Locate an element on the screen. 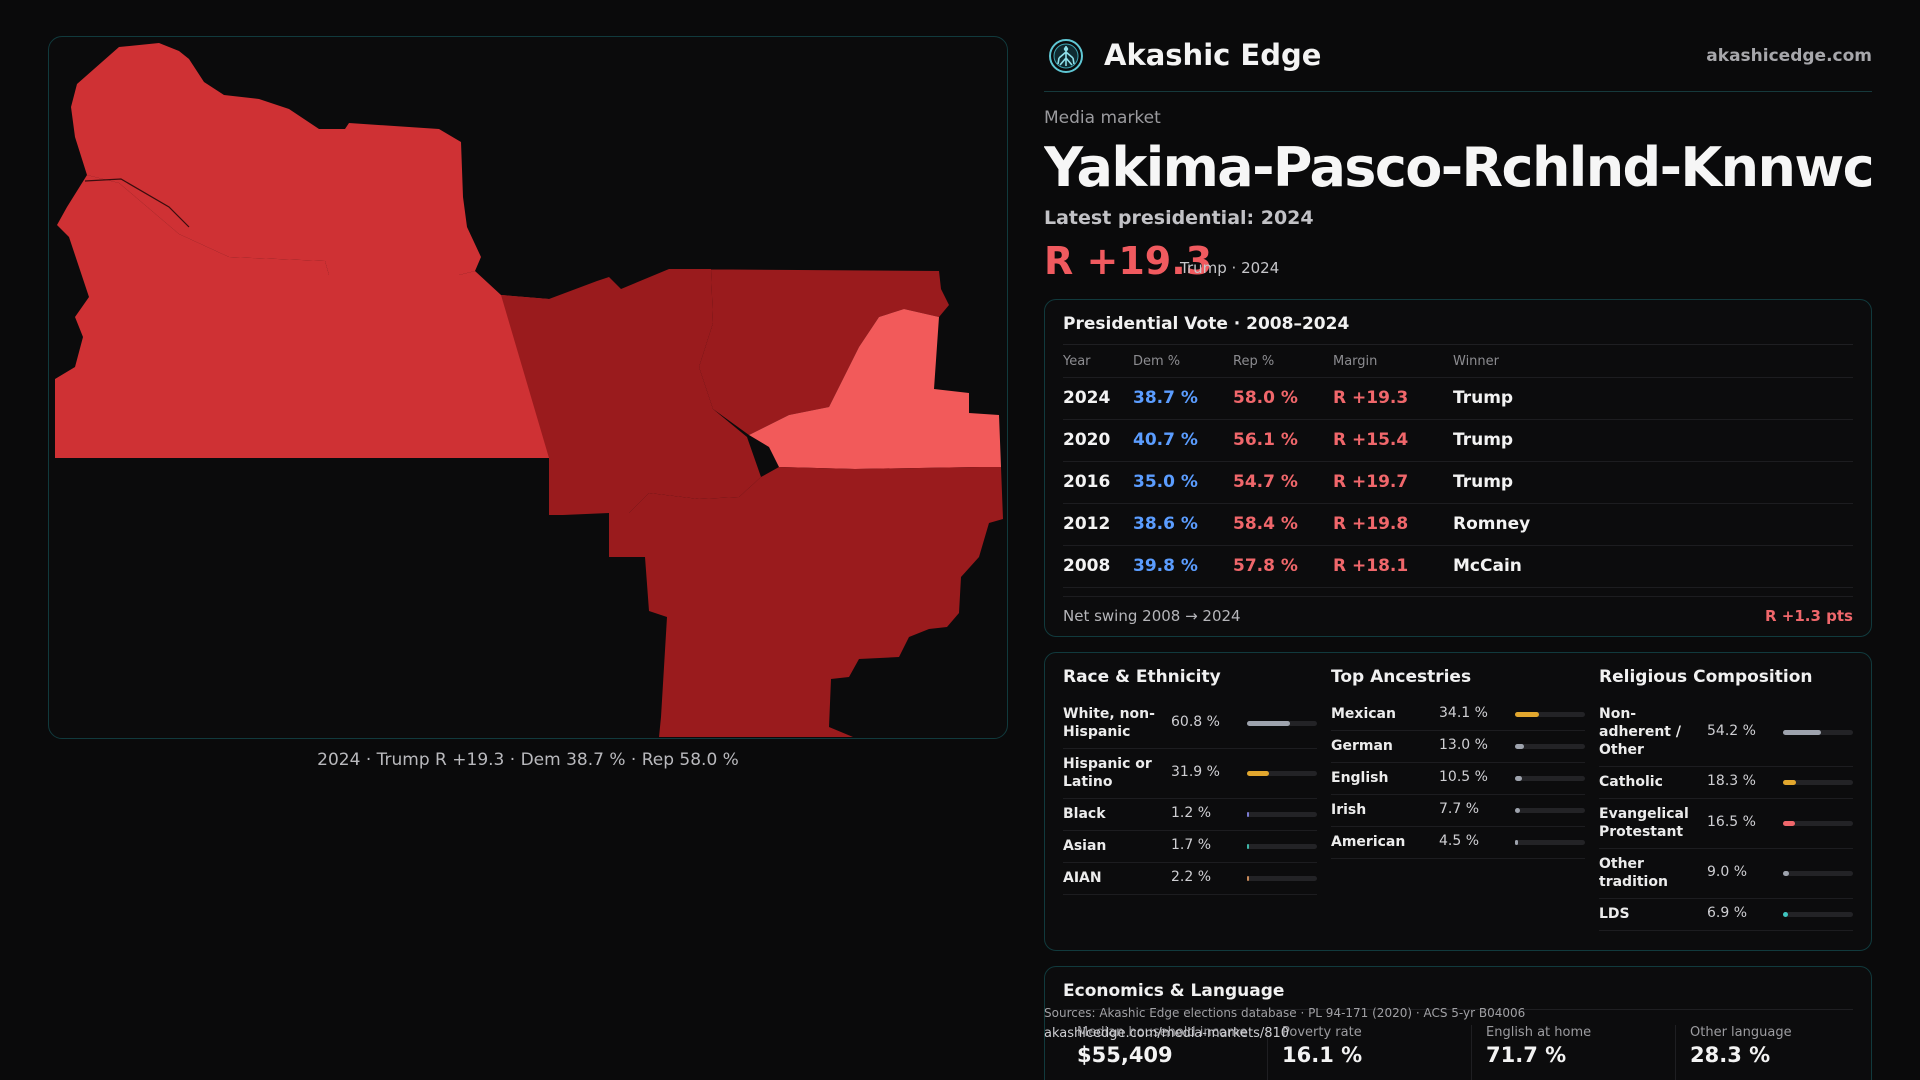 This screenshot has height=1080, width=1920. brand-url: akashicedge.com is located at coordinates (1789, 56).